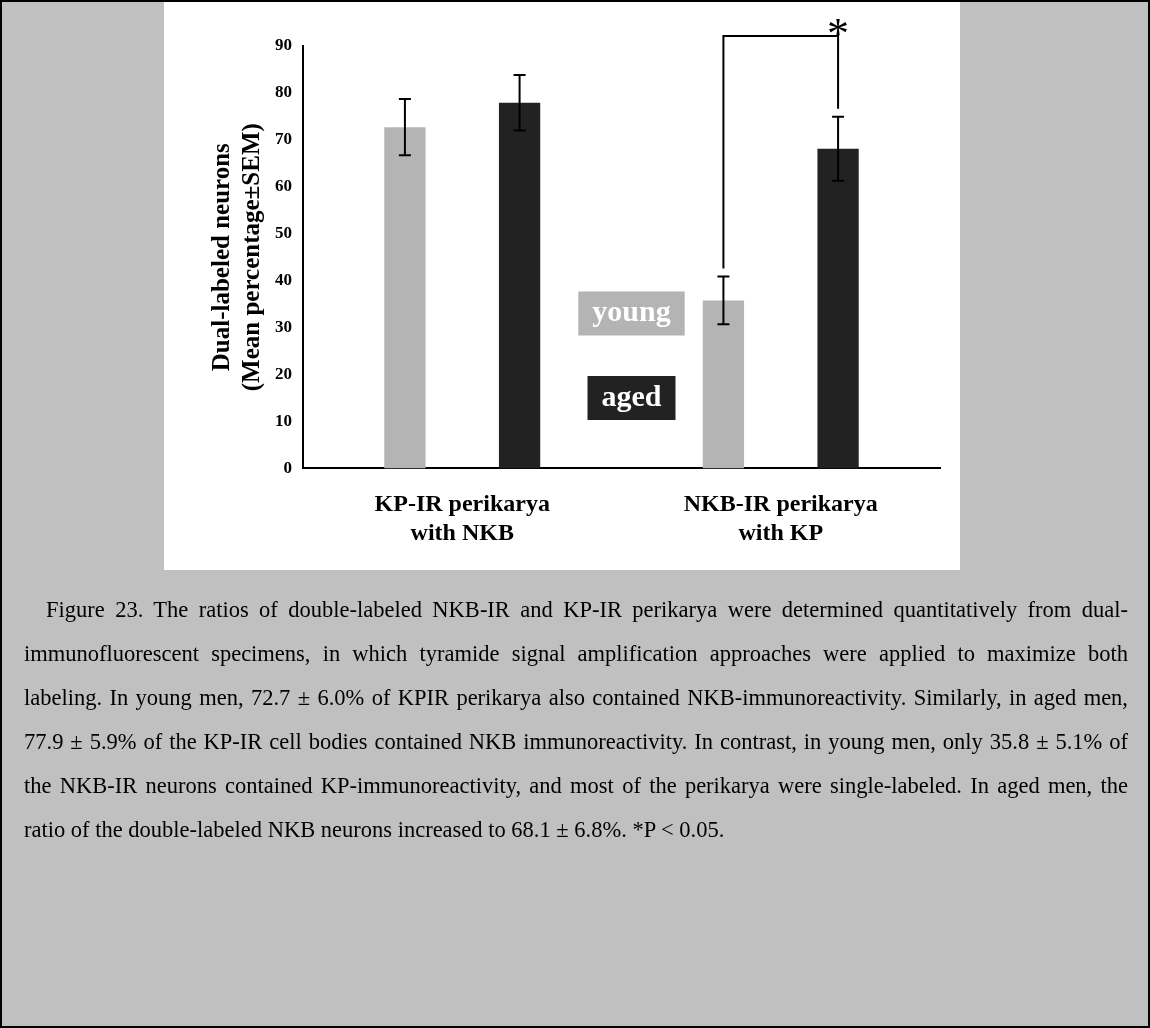  I want to click on y-tick-label: 40, so click(283, 280).